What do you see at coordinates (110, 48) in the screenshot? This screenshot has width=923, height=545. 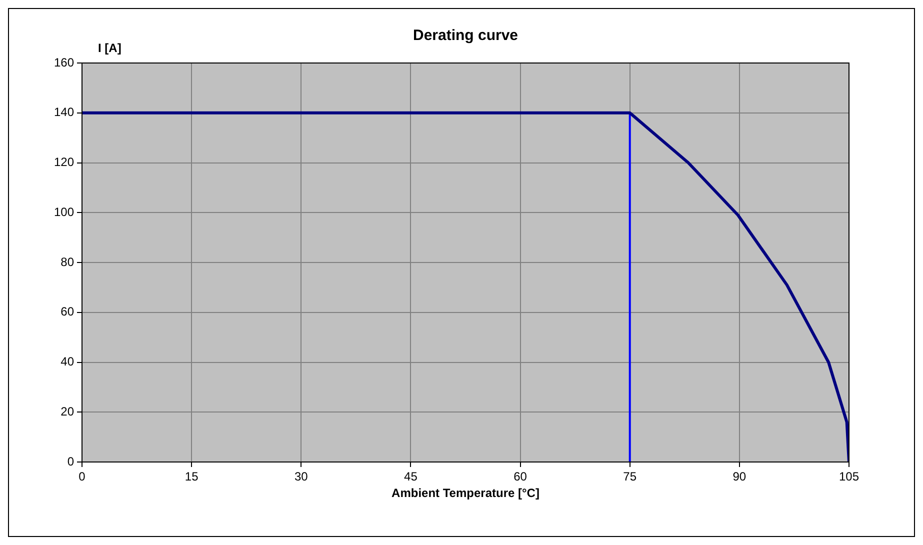 I see `y-axis-title: I [A]` at bounding box center [110, 48].